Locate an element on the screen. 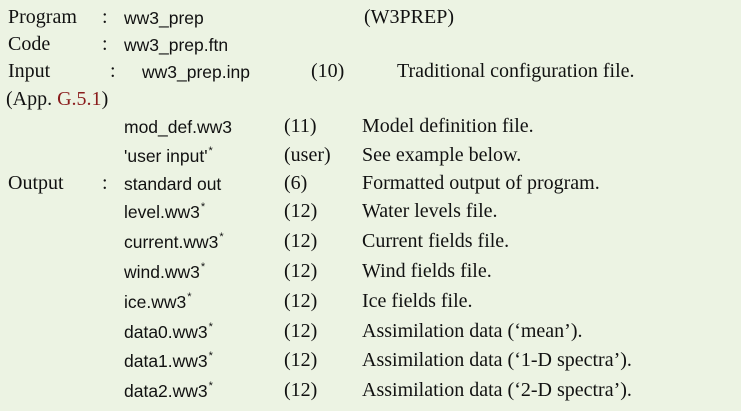  program-name: ww3_prep is located at coordinates (164, 18).